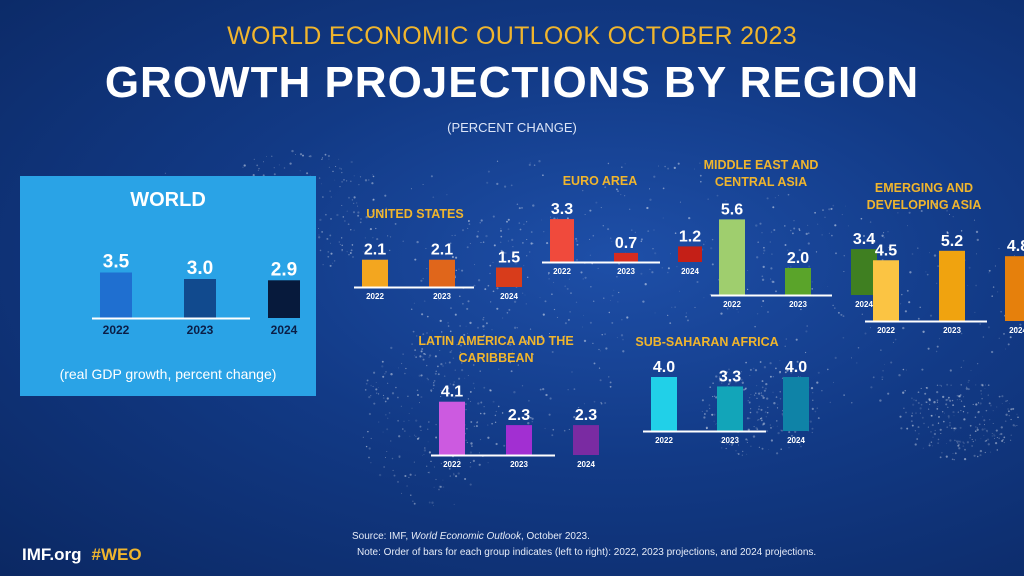 The height and width of the screenshot is (576, 1024). What do you see at coordinates (196, 294) in the screenshot?
I see `chart-group-0: 3.5 2022 3.0 2023 2.9 2024` at bounding box center [196, 294].